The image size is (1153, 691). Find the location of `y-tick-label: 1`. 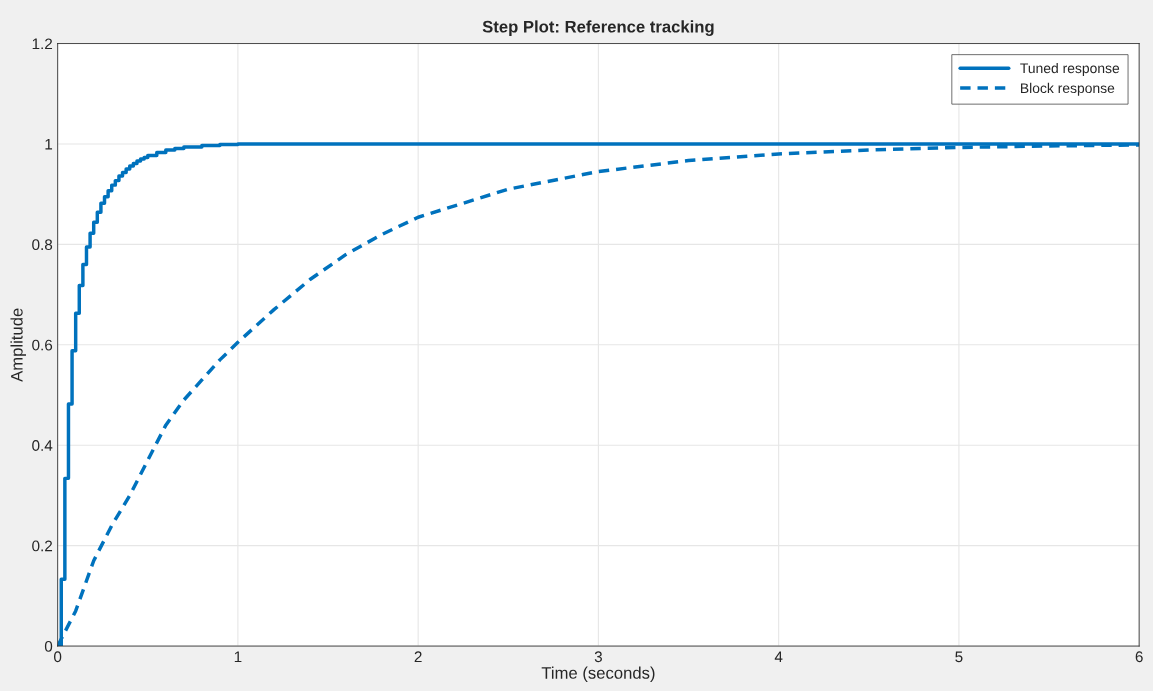

y-tick-label: 1 is located at coordinates (49, 144).